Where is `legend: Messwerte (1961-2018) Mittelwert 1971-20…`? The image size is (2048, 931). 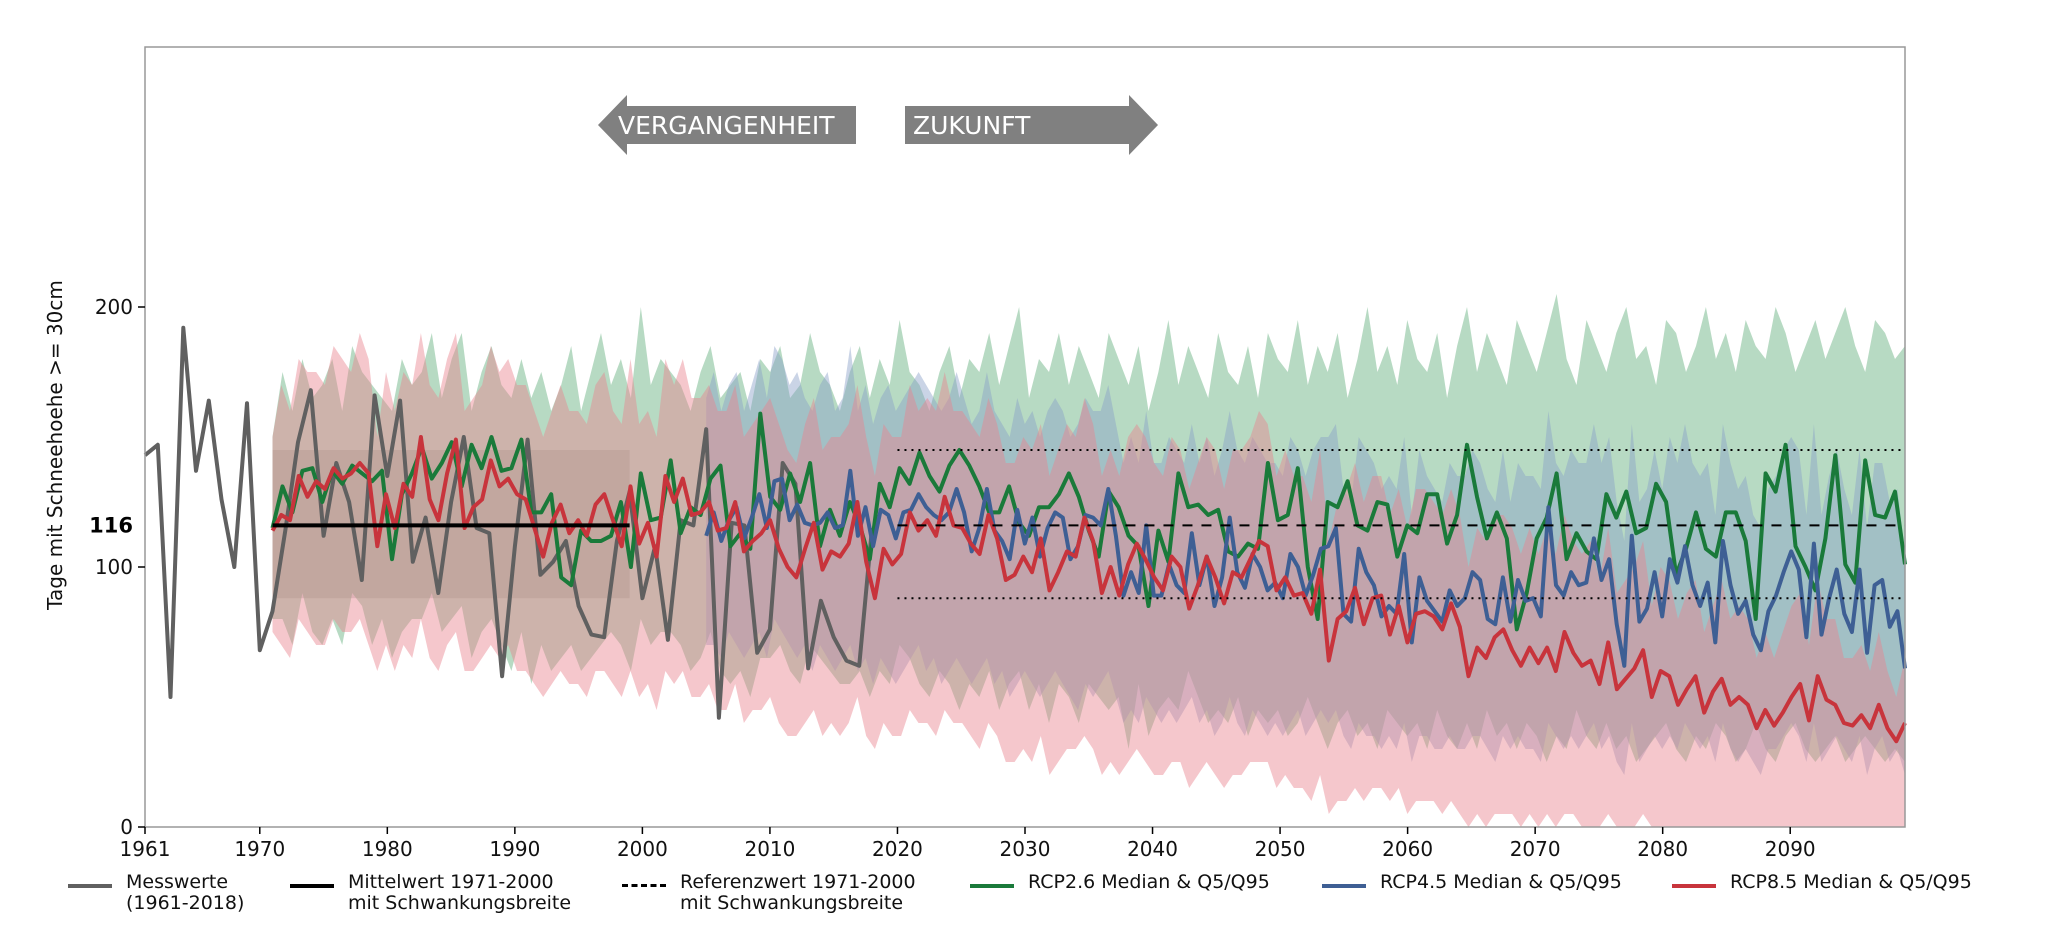 legend: Messwerte (1961-2018) Mittelwert 1971-20… is located at coordinates (1054, 897).